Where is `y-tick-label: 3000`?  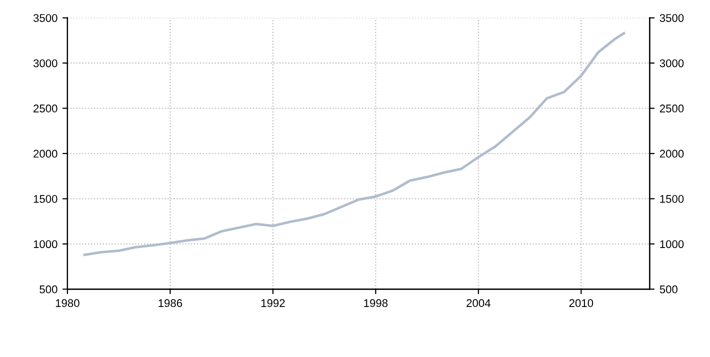 y-tick-label: 3000 is located at coordinates (45, 63).